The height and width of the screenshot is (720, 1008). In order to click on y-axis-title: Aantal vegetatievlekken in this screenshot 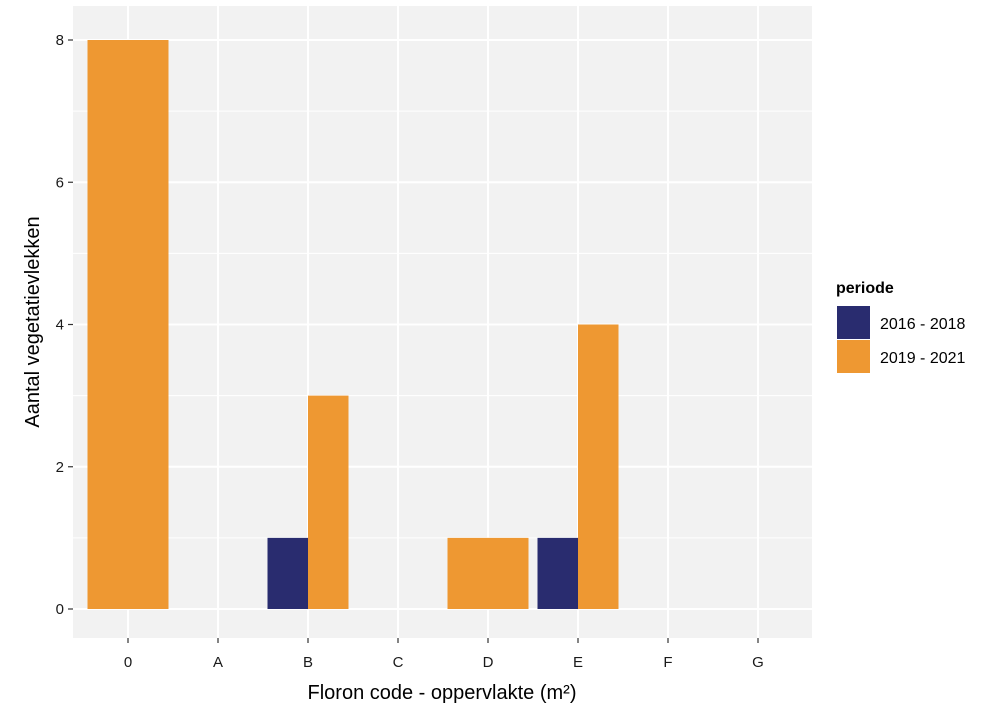, I will do `click(33, 321)`.